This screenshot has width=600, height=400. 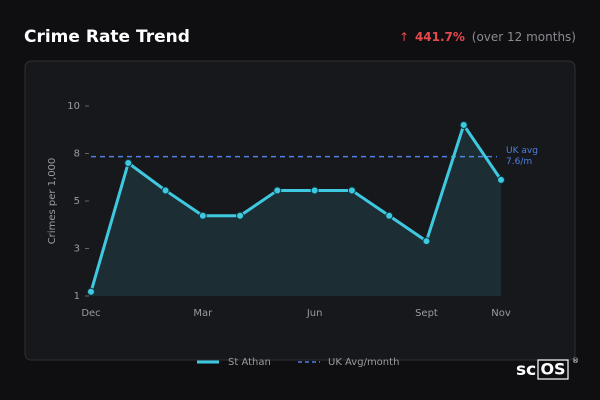 What do you see at coordinates (249, 362) in the screenshot?
I see `legend-label: St Athan` at bounding box center [249, 362].